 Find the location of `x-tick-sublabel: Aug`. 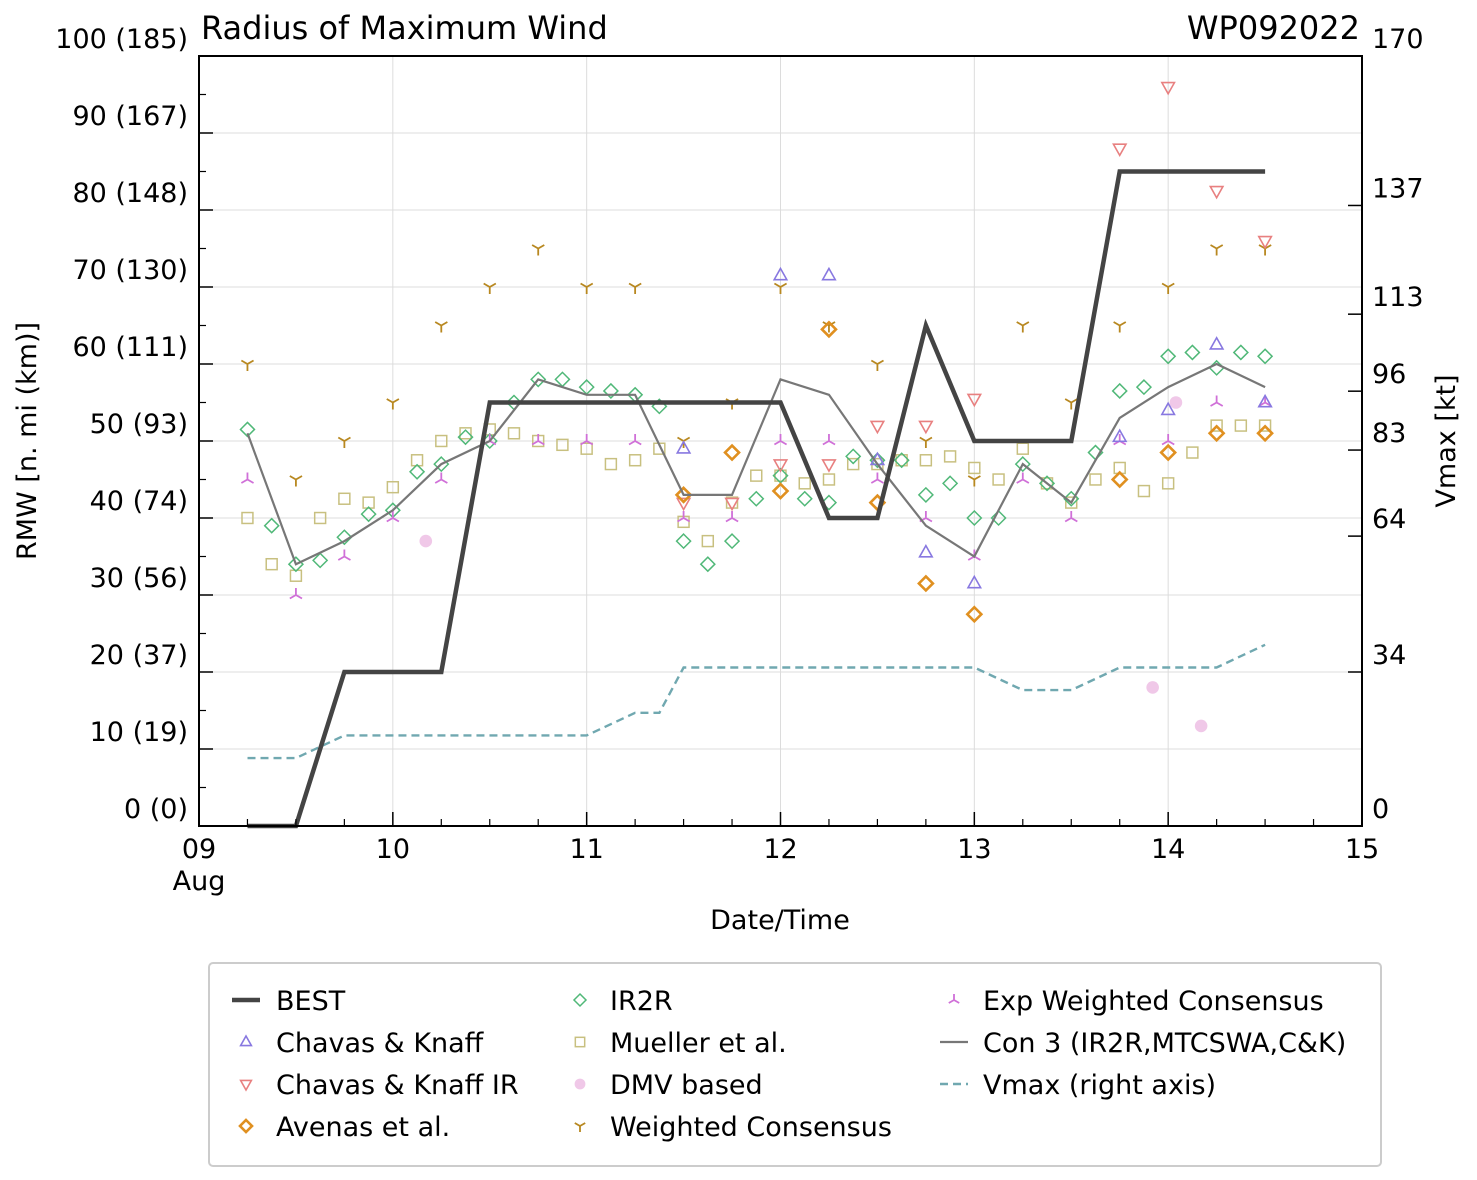

x-tick-sublabel: Aug is located at coordinates (199, 881).